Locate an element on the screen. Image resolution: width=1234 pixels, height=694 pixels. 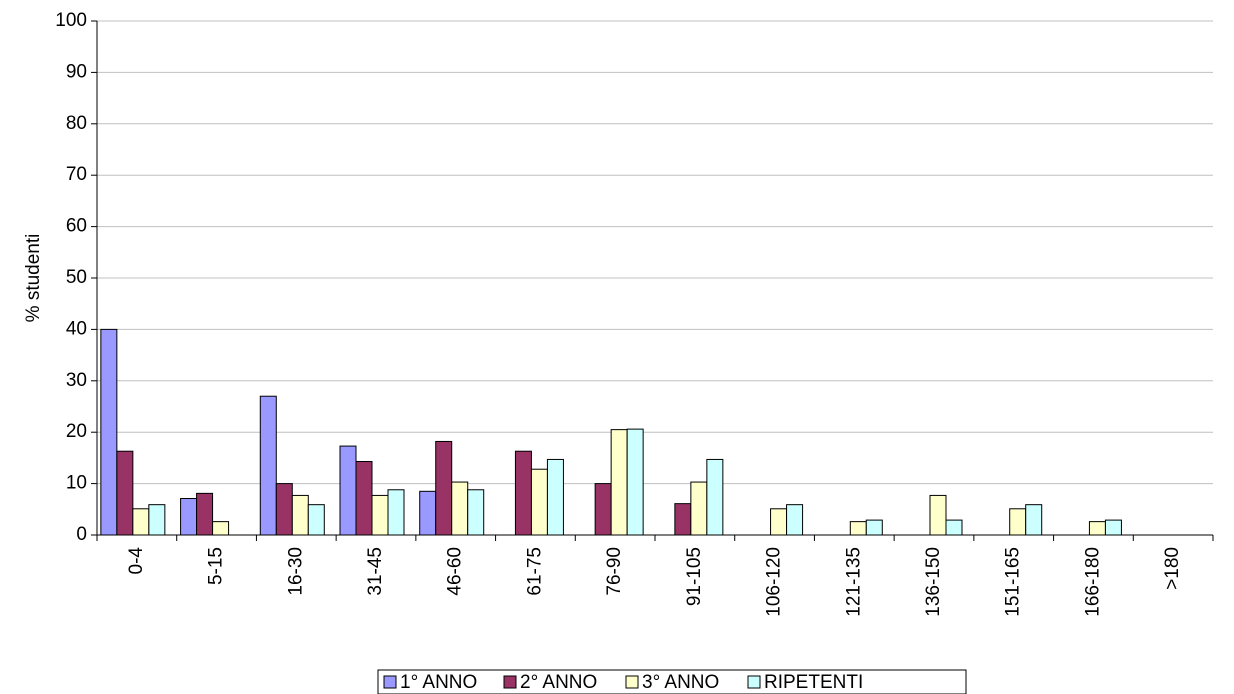
x-tick-label: 151-165 is located at coordinates (1013, 582).